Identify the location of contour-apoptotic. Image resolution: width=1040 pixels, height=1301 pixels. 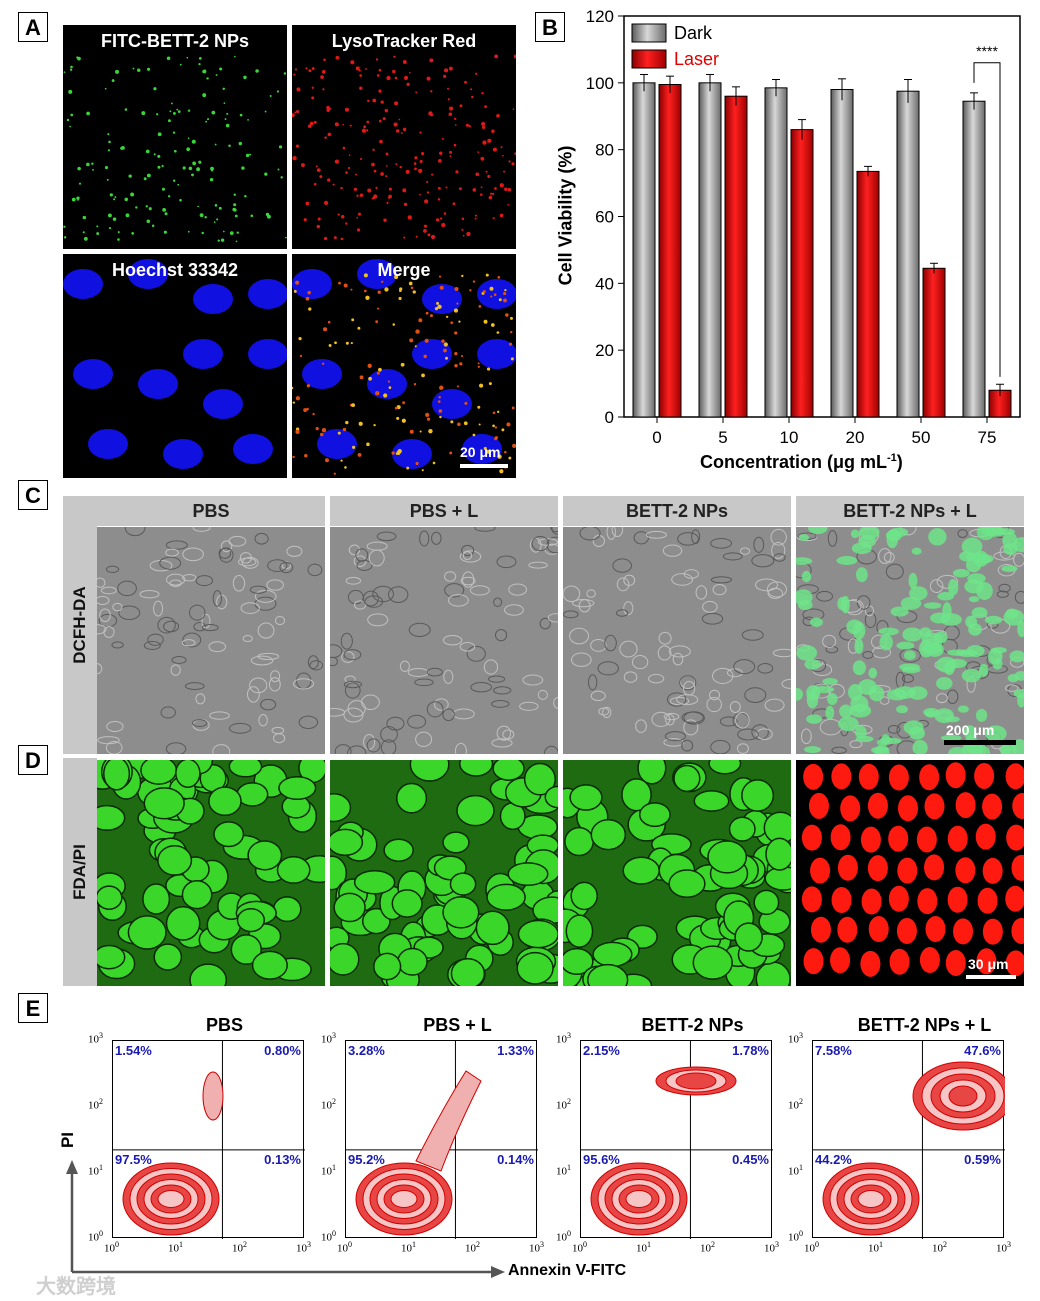
(963, 1096).